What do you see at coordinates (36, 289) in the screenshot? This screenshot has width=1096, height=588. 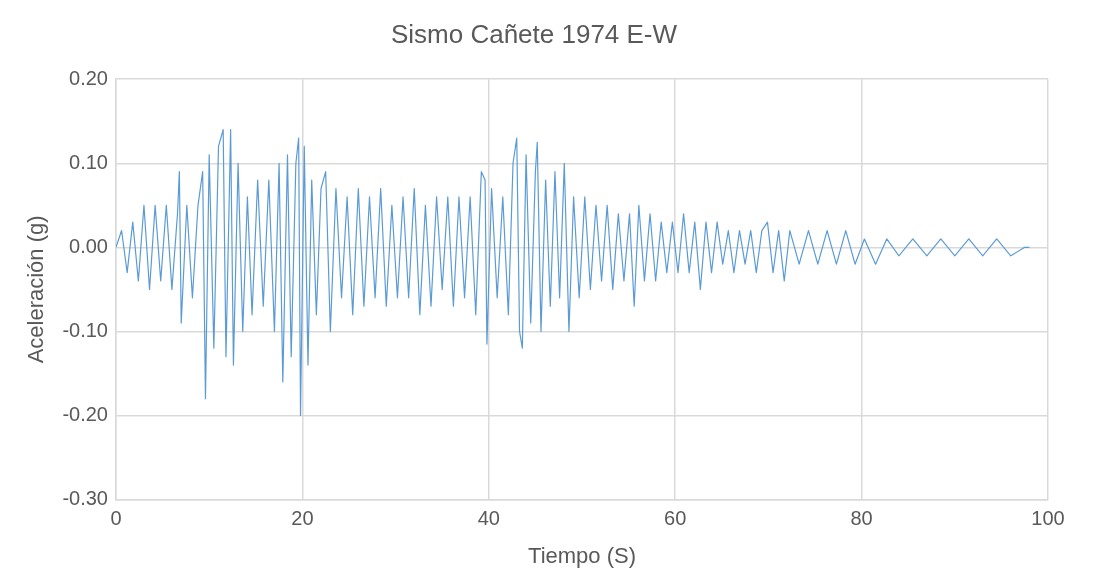 I see `y-axis-title: Aceleración (g)` at bounding box center [36, 289].